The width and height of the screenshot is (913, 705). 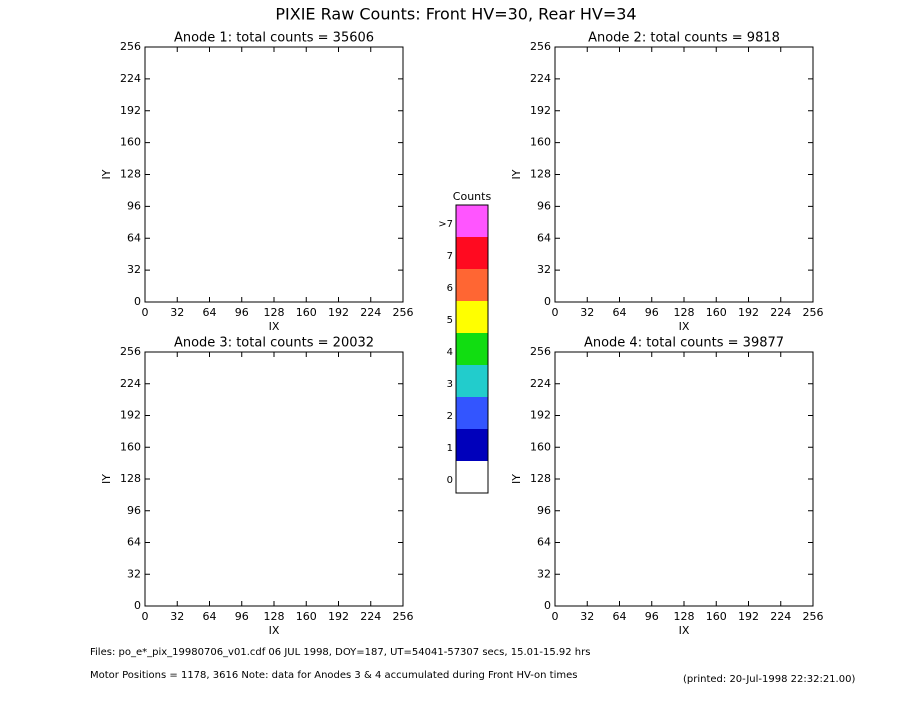 I want to click on colorbar-frame, so click(x=472, y=349).